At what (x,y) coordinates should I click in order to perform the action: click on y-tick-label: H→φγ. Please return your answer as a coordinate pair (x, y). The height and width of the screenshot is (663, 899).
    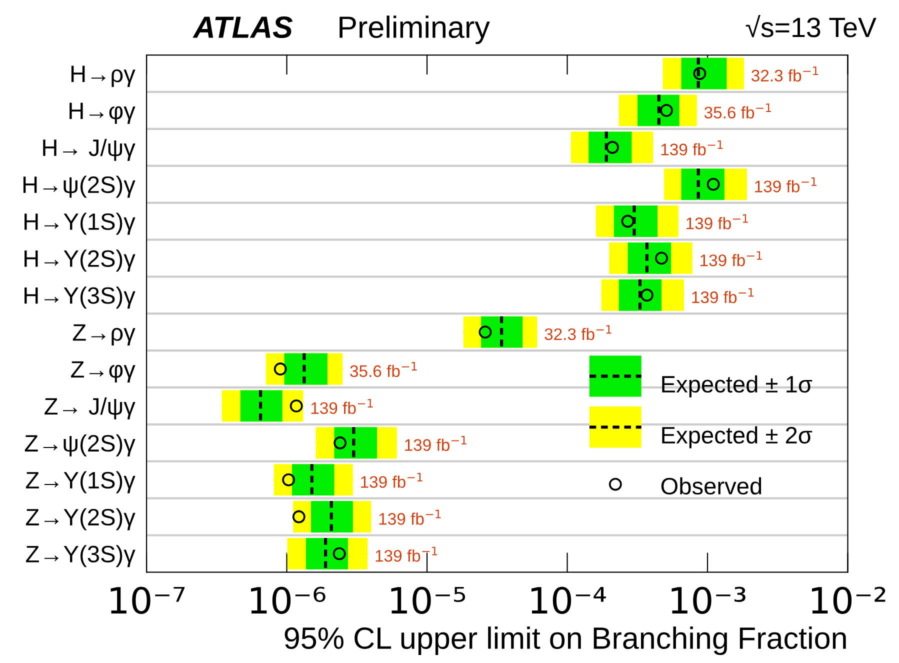
    Looking at the image, I should click on (103, 113).